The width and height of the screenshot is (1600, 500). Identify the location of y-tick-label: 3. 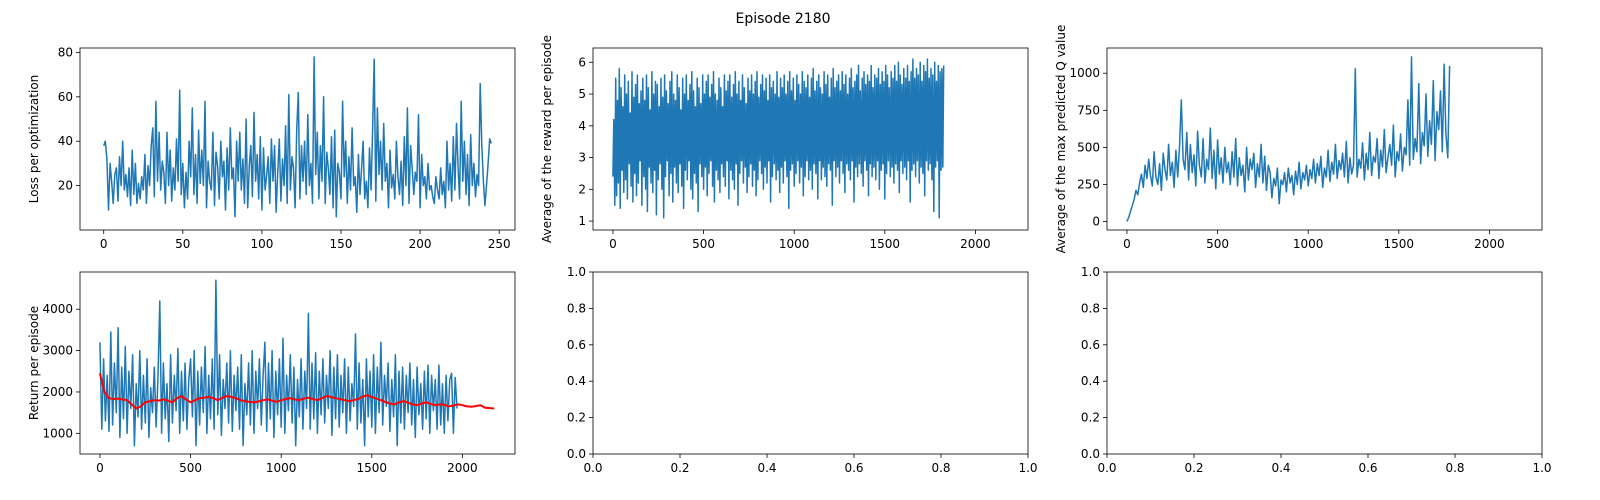
(582, 158).